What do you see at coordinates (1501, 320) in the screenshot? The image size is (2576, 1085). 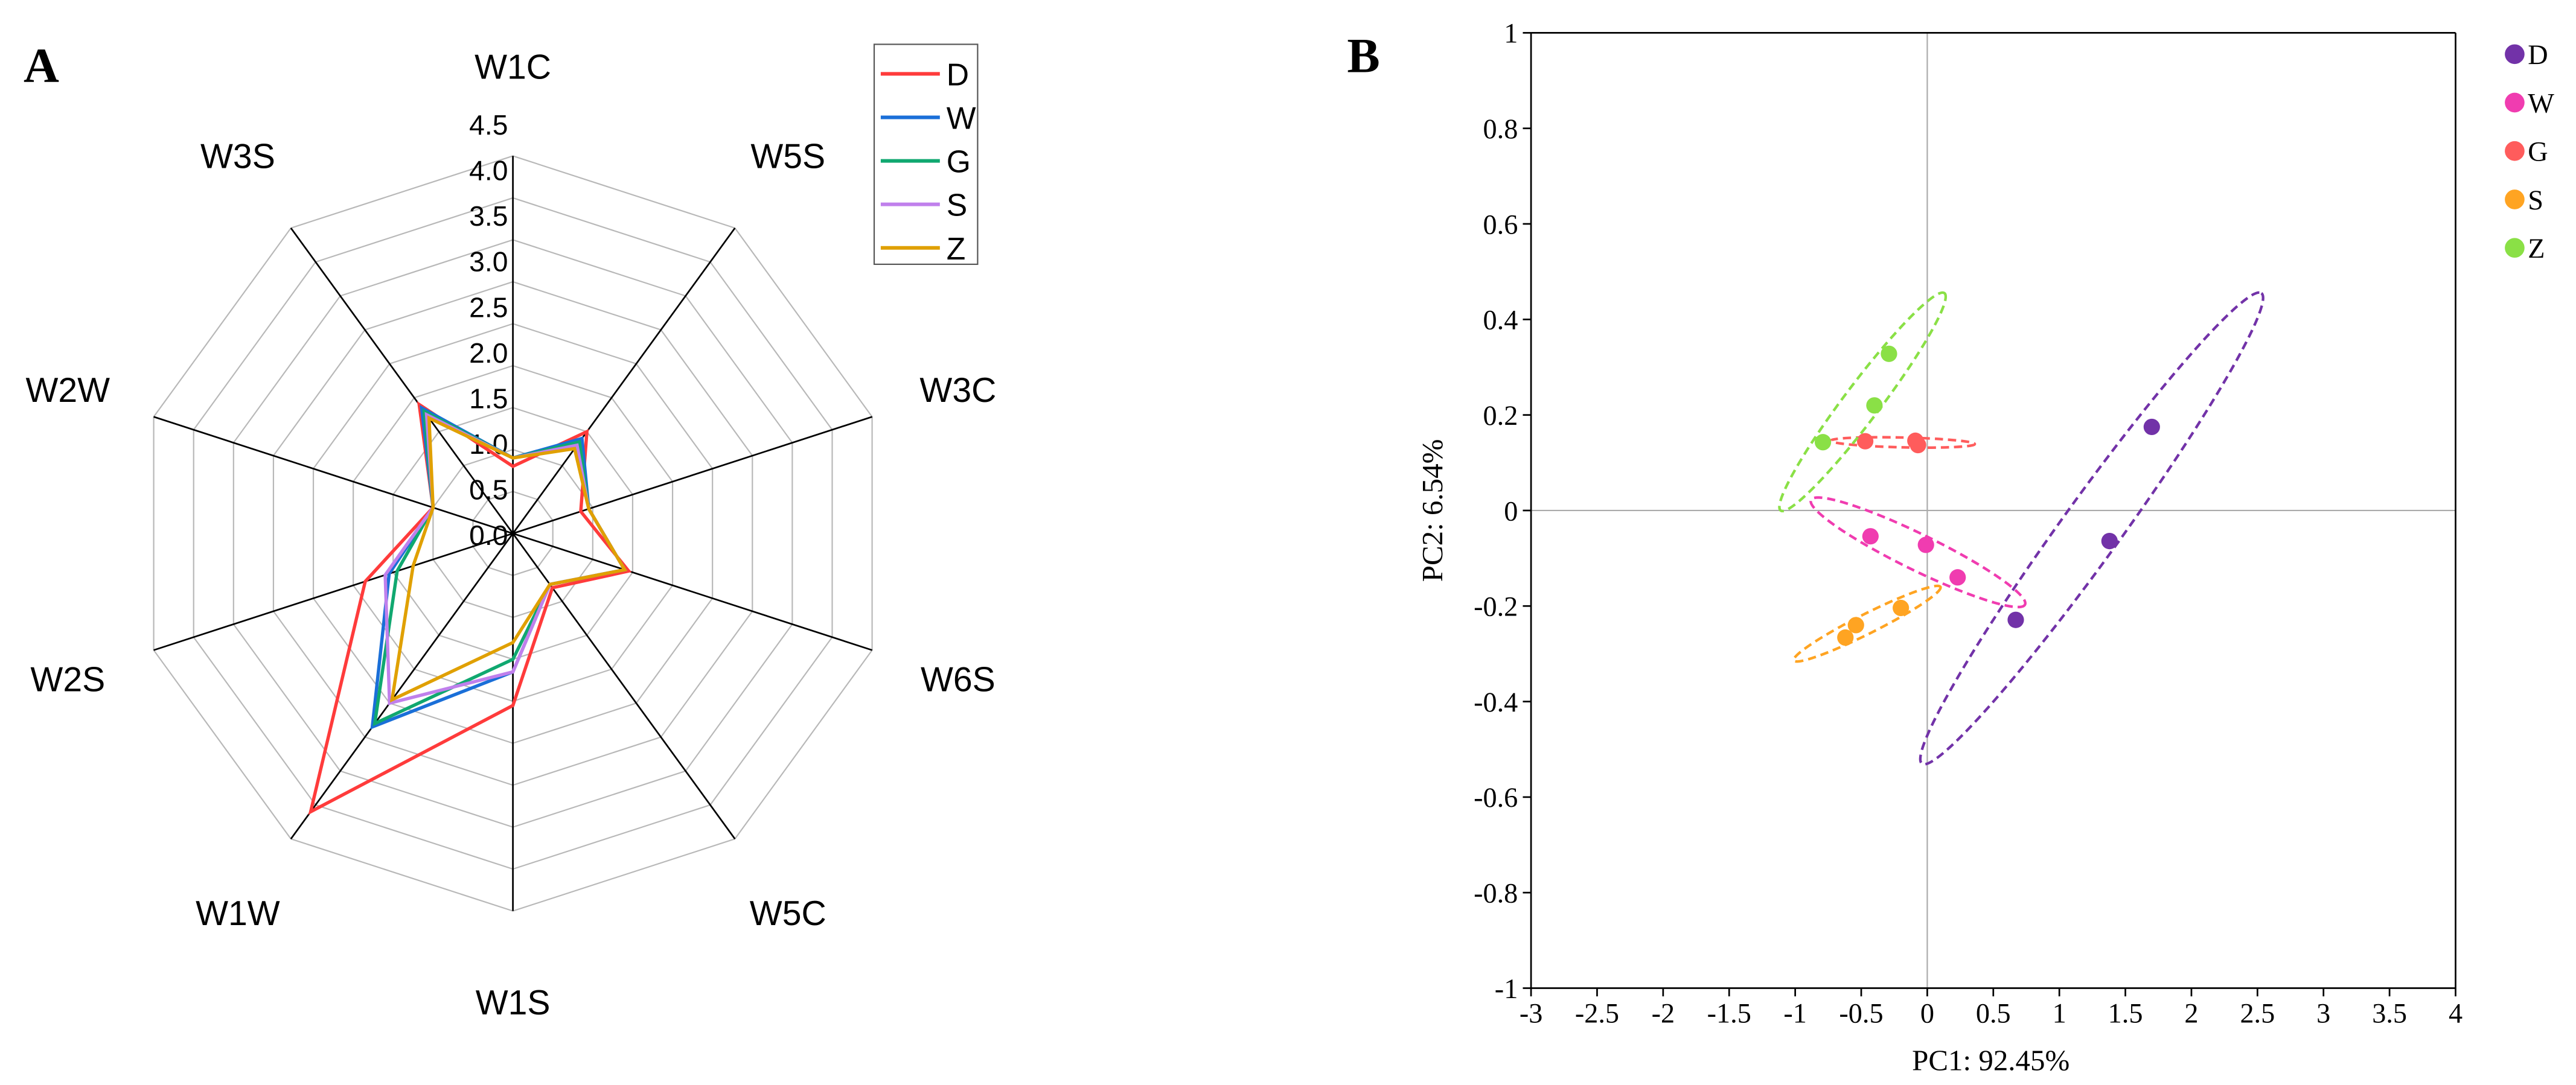 I see `y-tick-label: 0.4` at bounding box center [1501, 320].